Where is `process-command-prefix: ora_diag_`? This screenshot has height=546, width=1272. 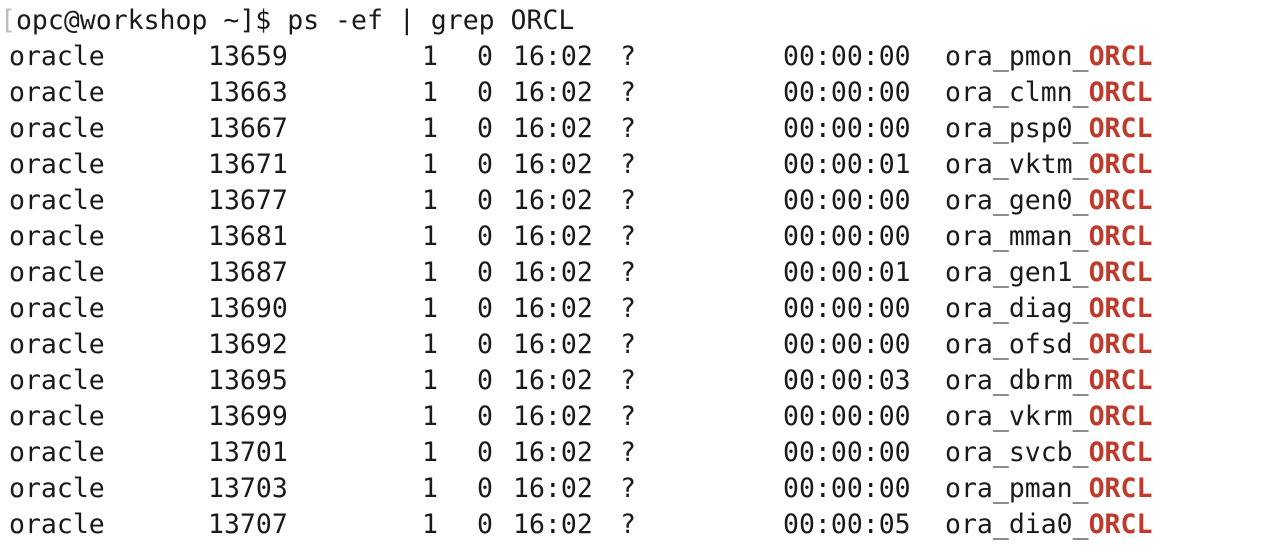
process-command-prefix: ora_diag_ is located at coordinates (1017, 308).